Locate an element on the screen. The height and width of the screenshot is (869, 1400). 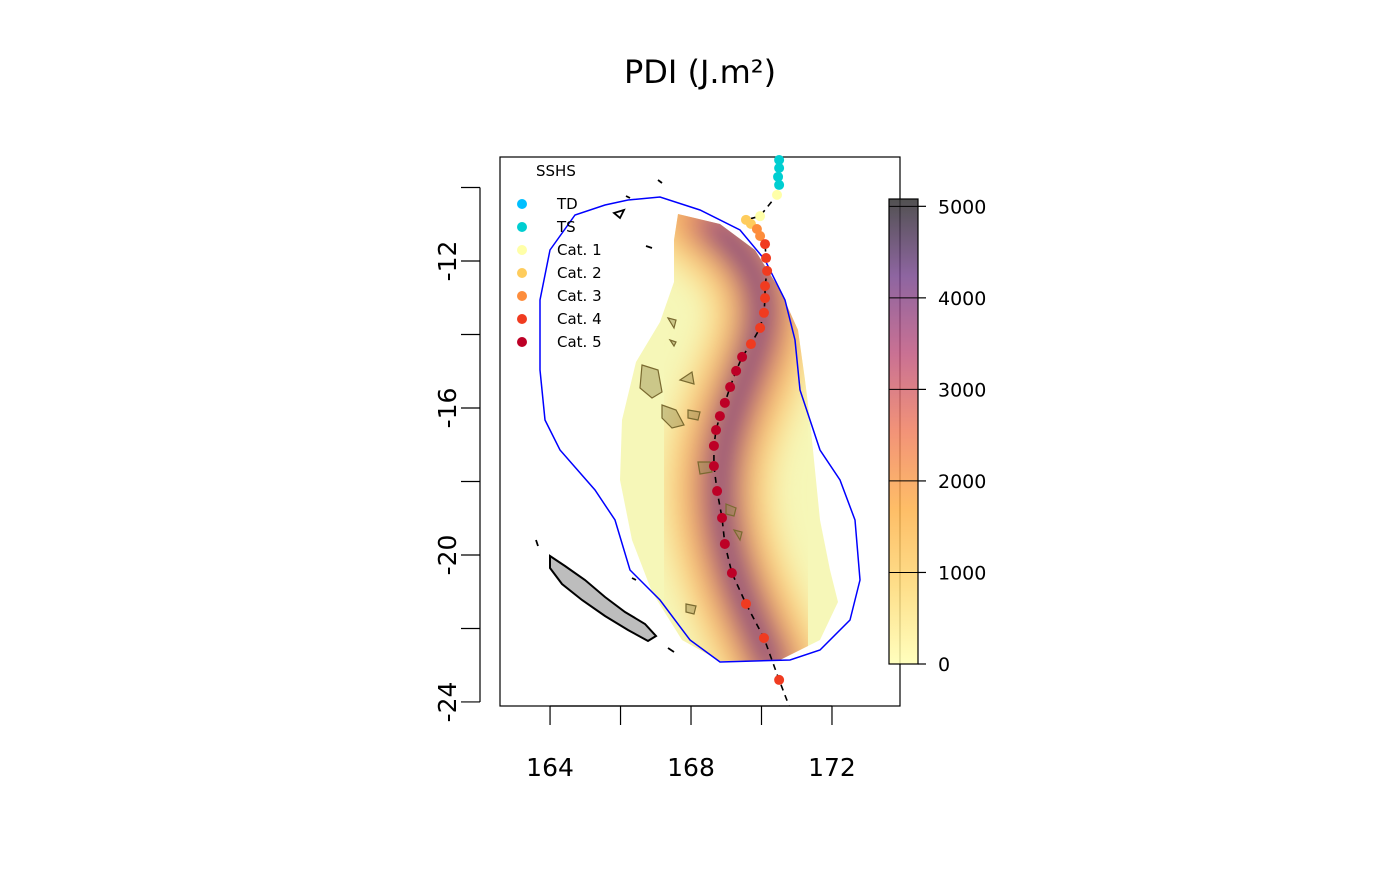
y-tick-label: -16 is located at coordinates (447, 408).